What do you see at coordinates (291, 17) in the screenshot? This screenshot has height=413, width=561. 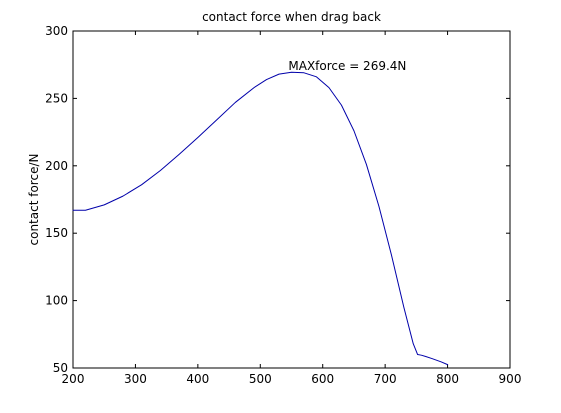 I see `chart-title: contact force when drag back` at bounding box center [291, 17].